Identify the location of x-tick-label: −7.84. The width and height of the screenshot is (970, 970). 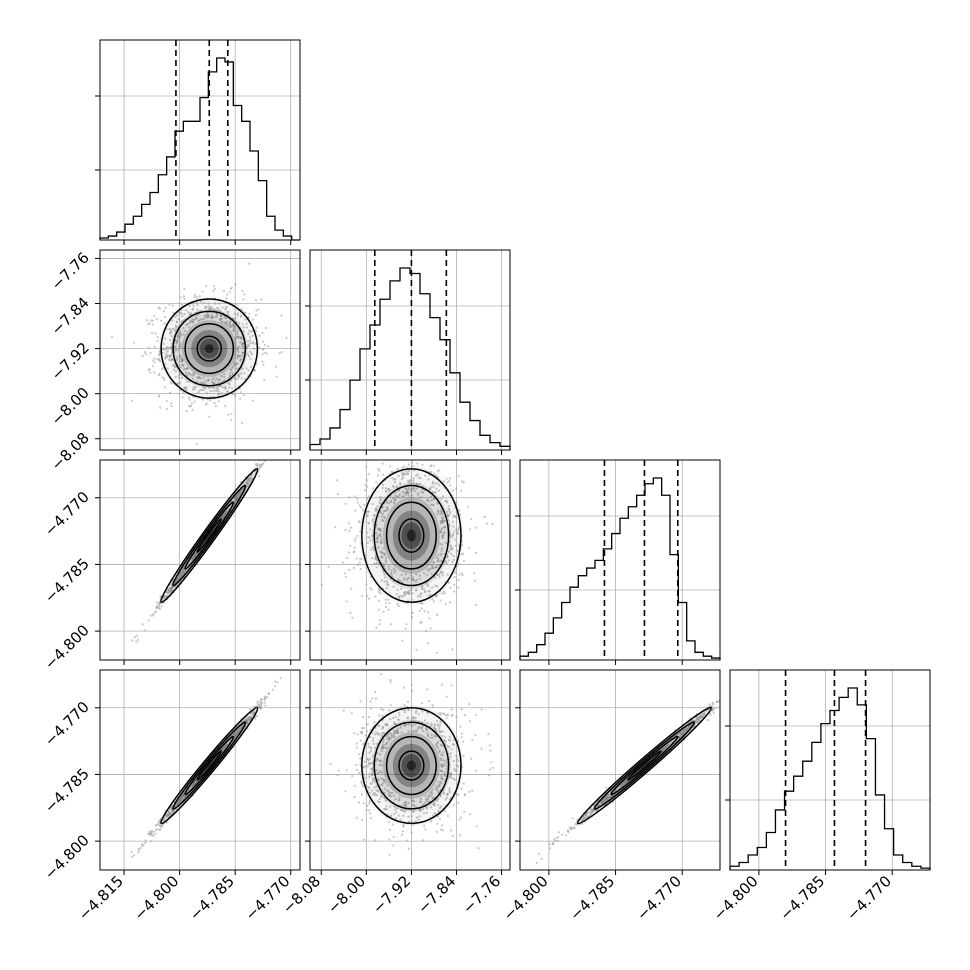
(436, 894).